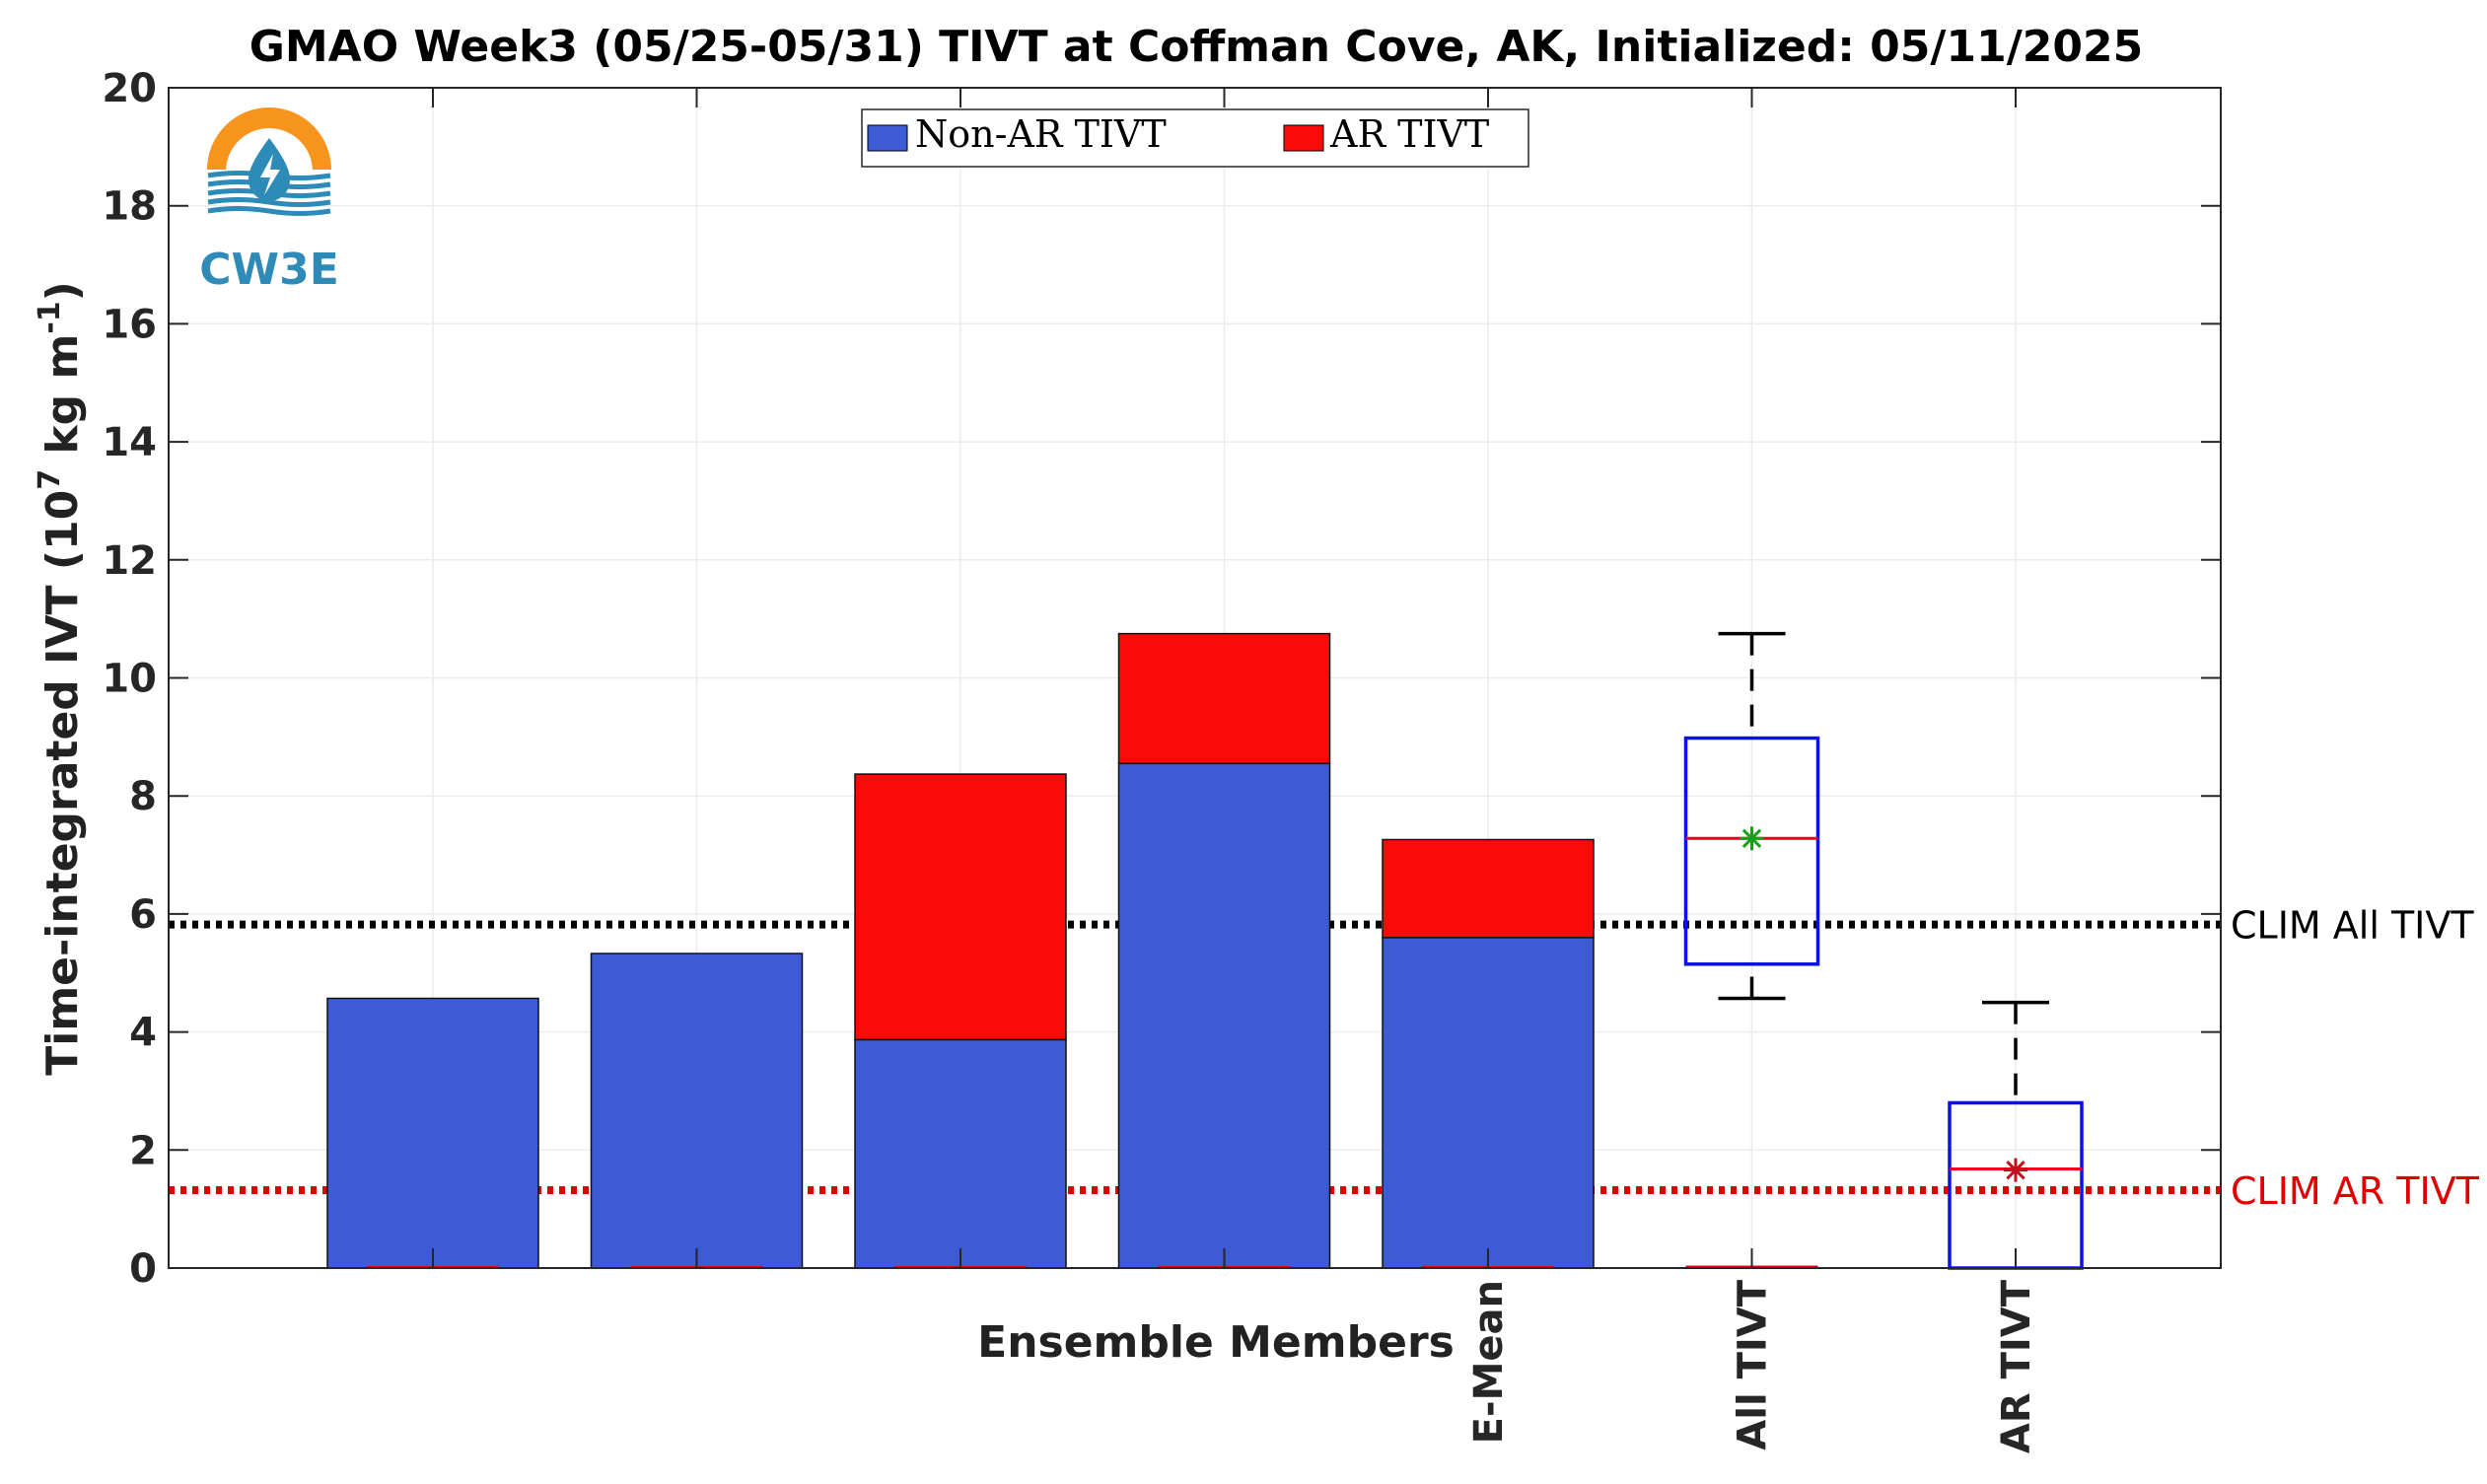 The height and width of the screenshot is (1484, 2487). I want to click on y-tick-label: 20, so click(129, 88).